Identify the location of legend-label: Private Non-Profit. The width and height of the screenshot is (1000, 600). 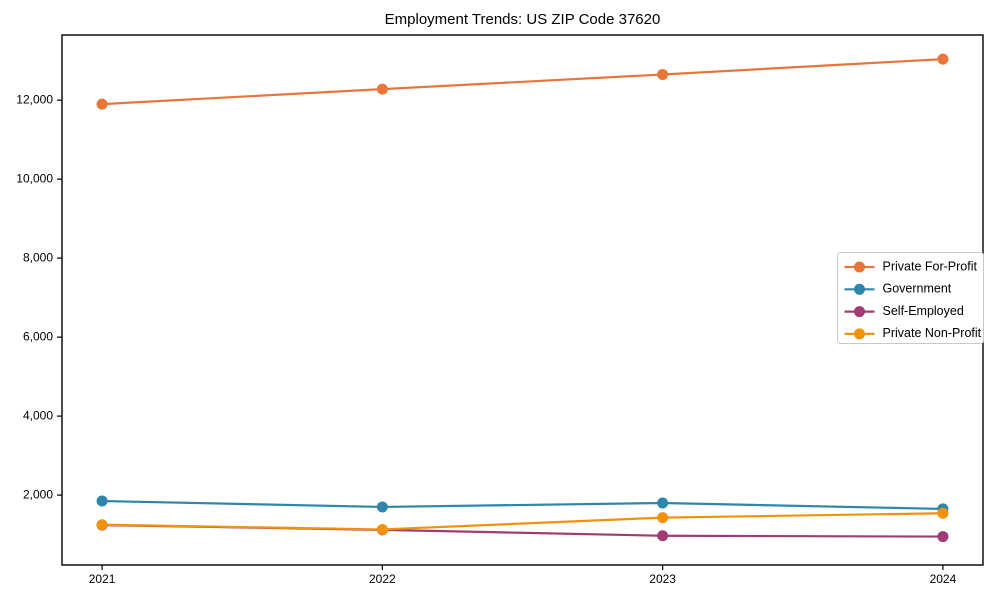
(932, 333).